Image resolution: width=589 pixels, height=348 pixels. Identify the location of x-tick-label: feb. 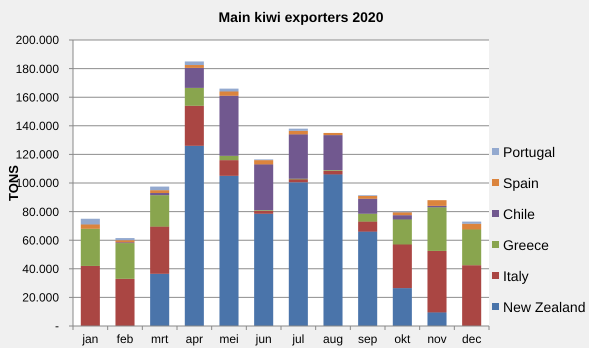
(125, 339).